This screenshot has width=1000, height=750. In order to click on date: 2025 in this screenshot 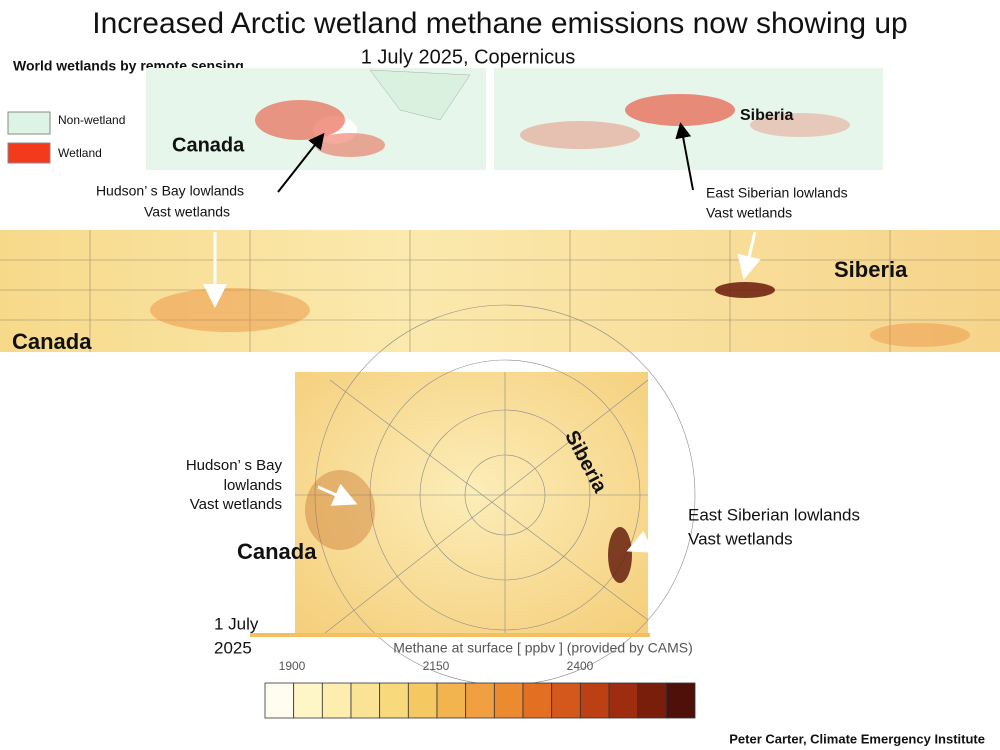, I will do `click(233, 647)`.